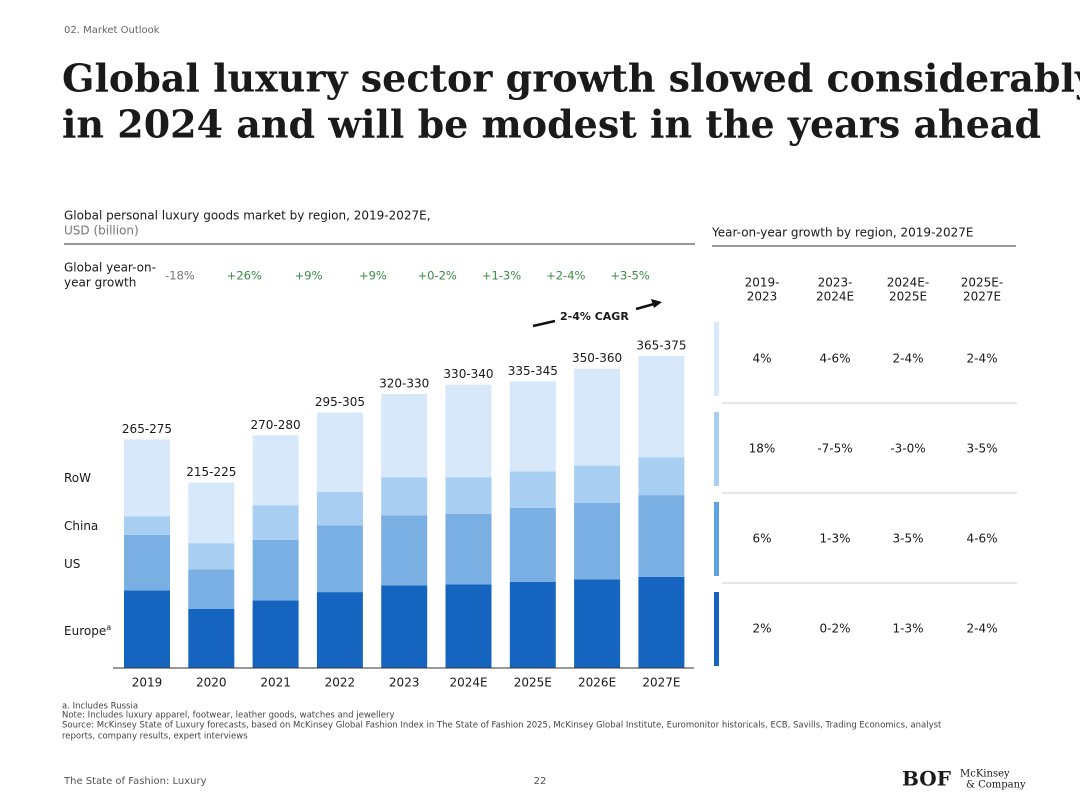  I want to click on table-header: 2019-, so click(762, 283).